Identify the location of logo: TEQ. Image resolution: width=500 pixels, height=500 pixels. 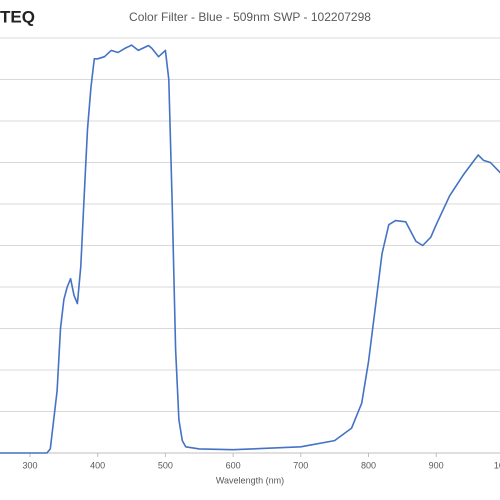
(17, 16).